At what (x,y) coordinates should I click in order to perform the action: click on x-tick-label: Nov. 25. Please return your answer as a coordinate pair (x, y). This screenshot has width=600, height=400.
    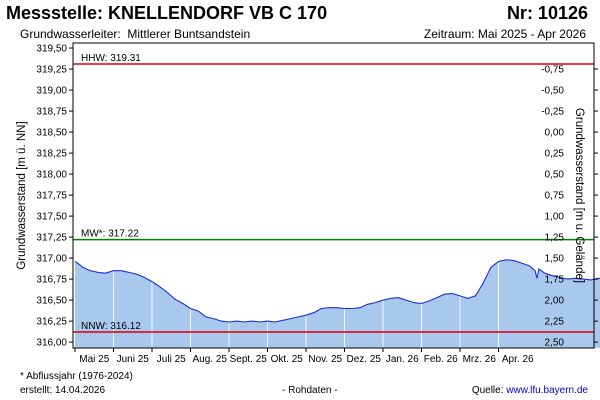
    Looking at the image, I should click on (325, 359).